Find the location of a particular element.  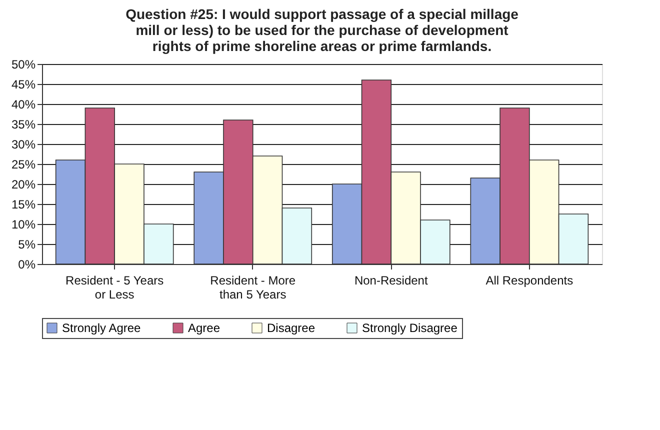

legend-label: Disagree is located at coordinates (291, 328).